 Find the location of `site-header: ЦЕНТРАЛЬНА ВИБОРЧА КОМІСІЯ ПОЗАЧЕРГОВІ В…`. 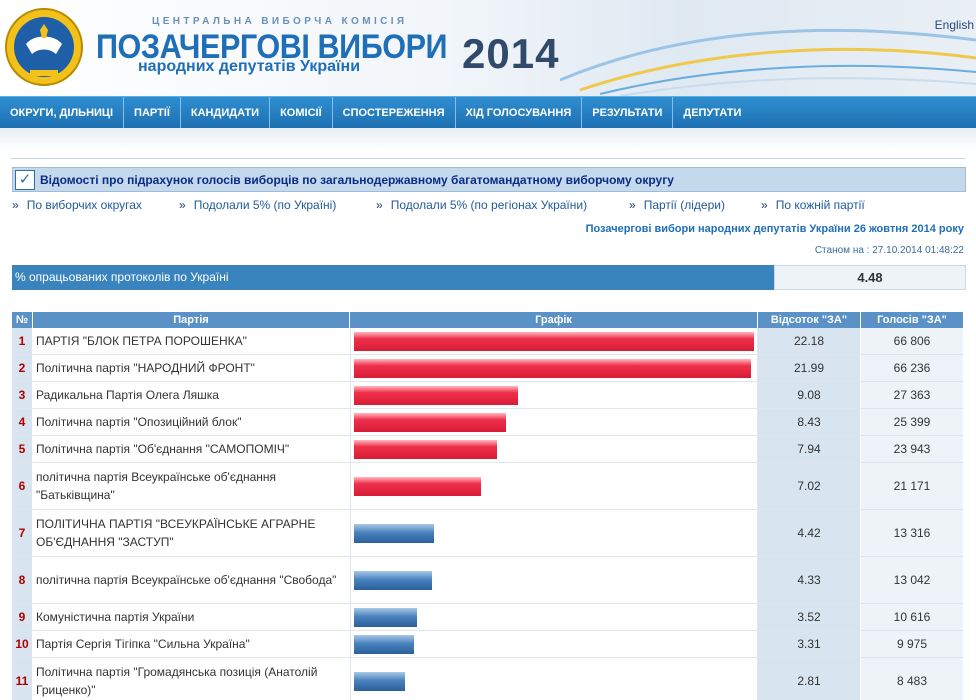

site-header: ЦЕНТРАЛЬНА ВИБОРЧА КОМІСІЯ ПОЗАЧЕРГОВІ В… is located at coordinates (488, 48).